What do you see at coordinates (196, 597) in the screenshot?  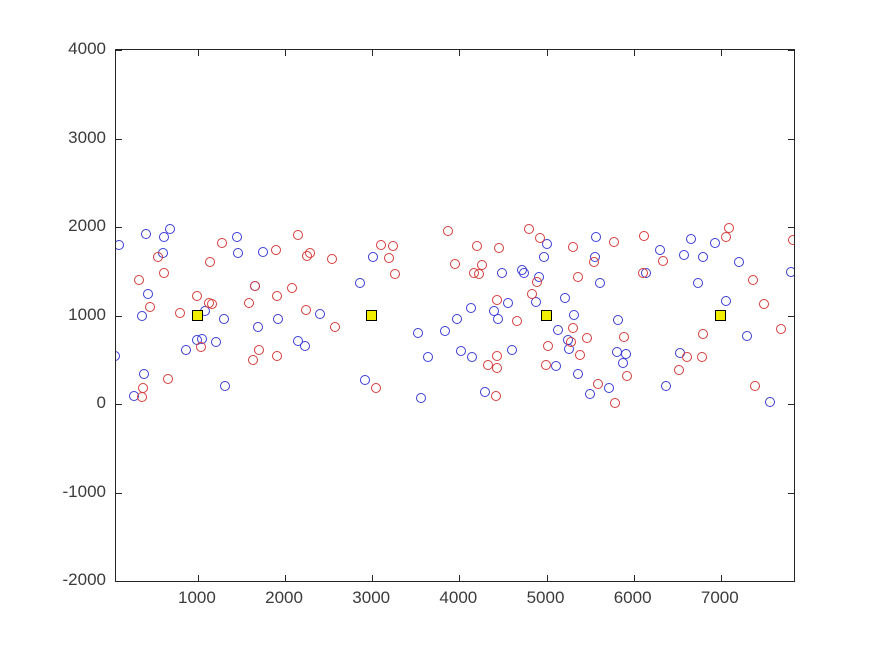 I see `x-tick-label: 1000` at bounding box center [196, 597].